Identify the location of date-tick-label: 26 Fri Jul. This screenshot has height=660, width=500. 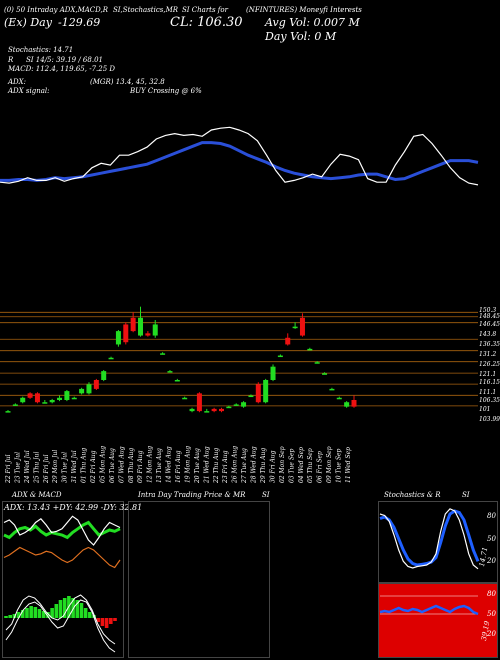
(46, 469).